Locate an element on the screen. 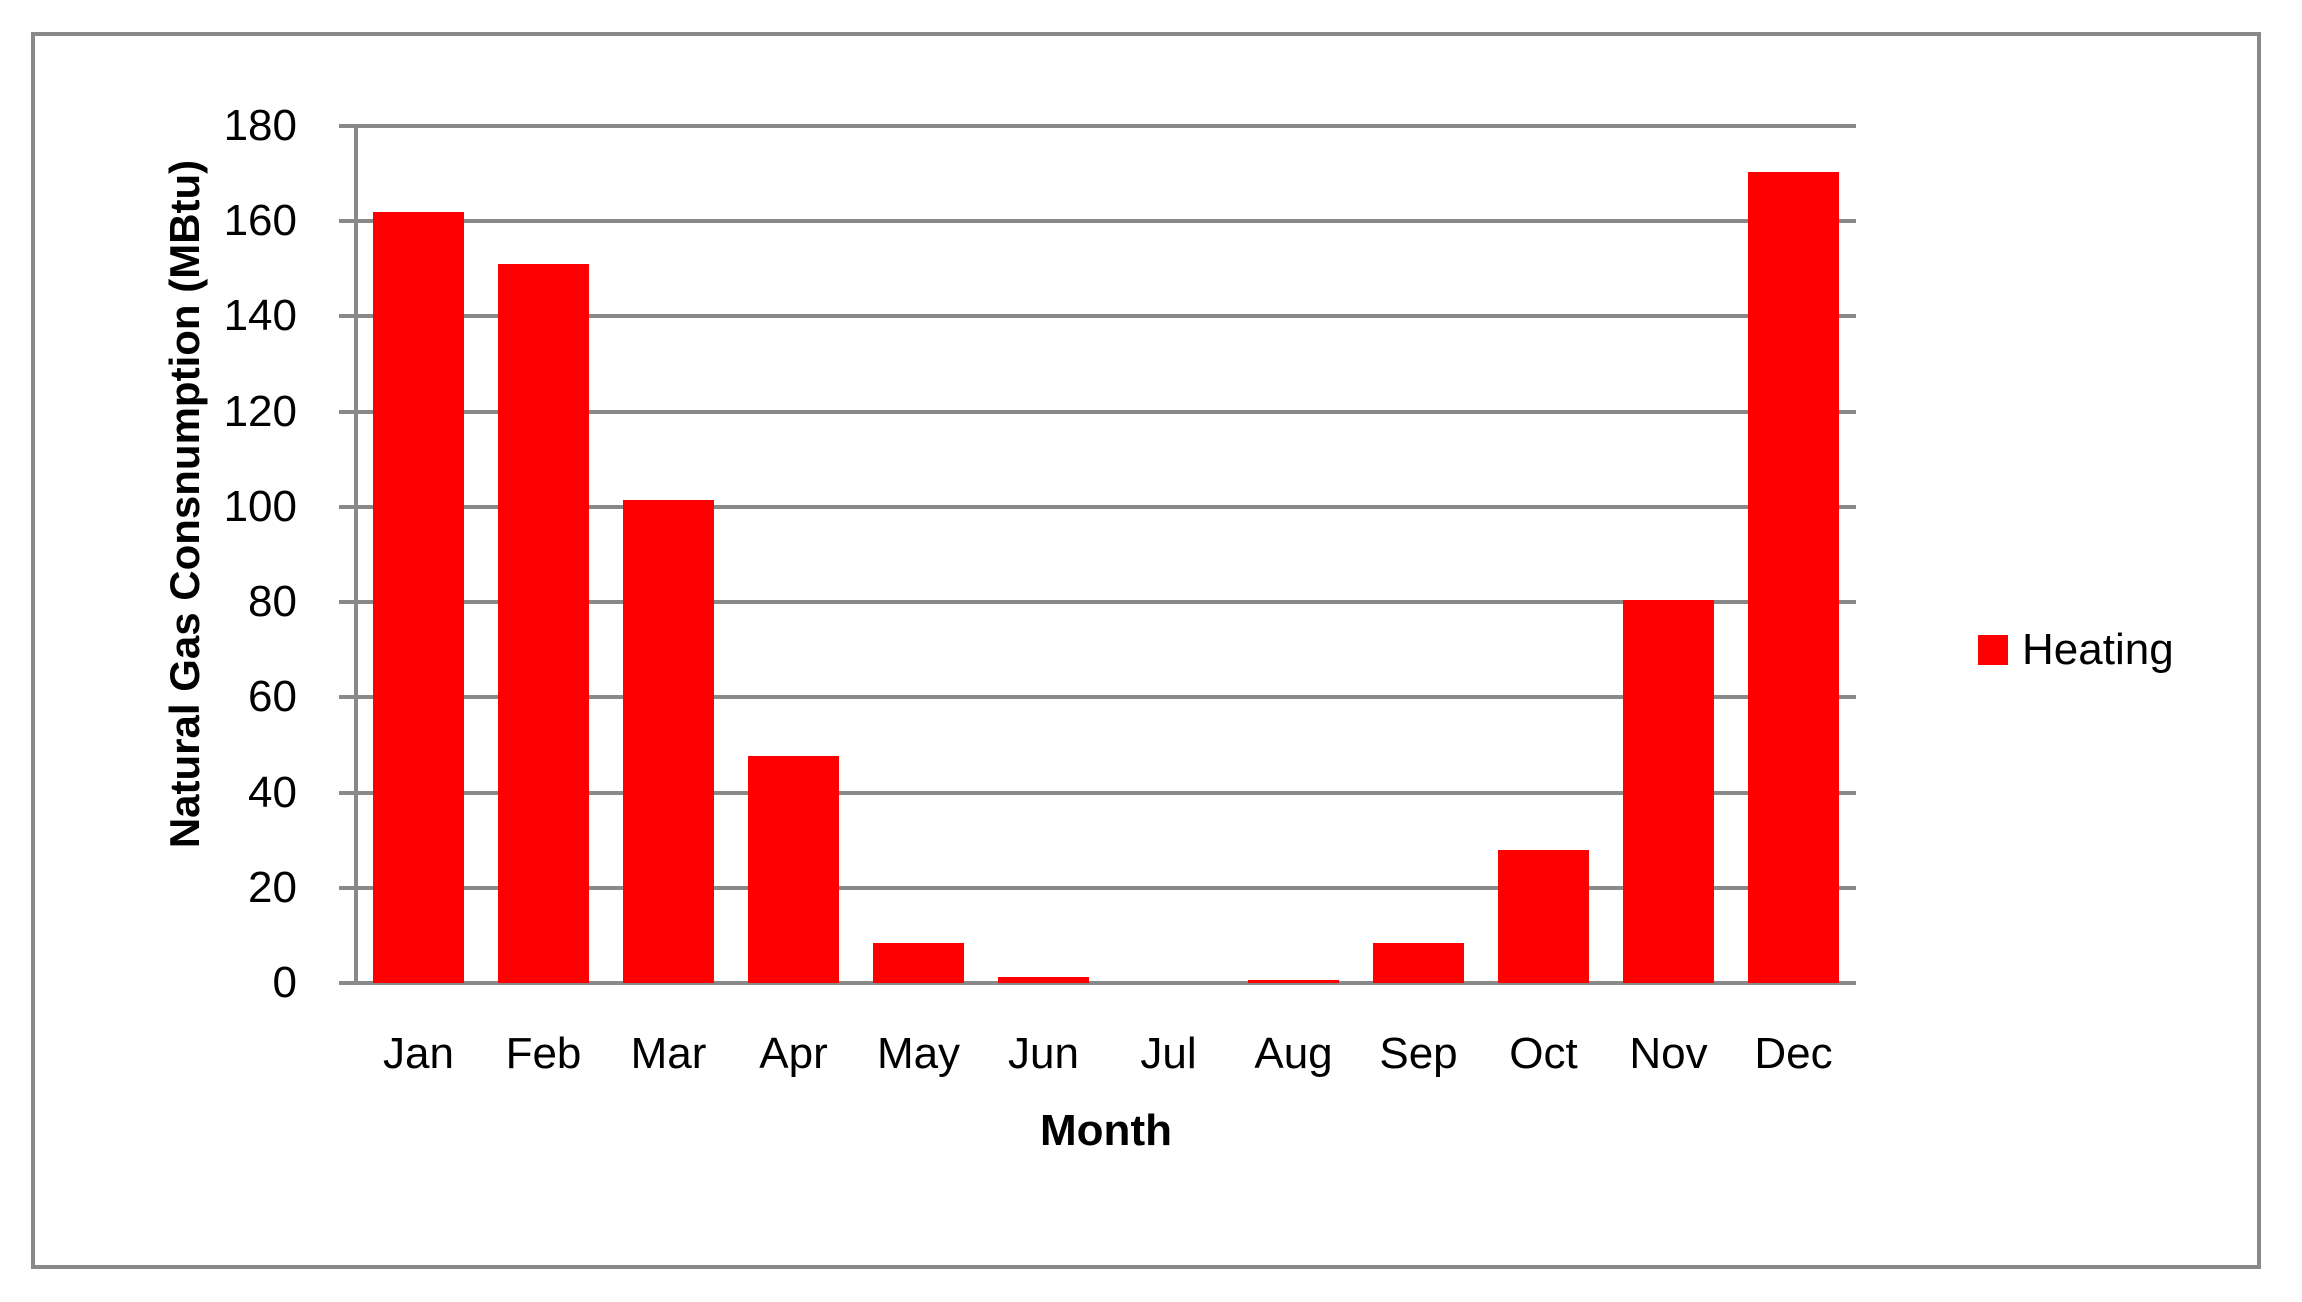 Image resolution: width=2302 pixels, height=1302 pixels. y-axis-title: Natural Gas Consnumption (MBtu) is located at coordinates (184, 504).